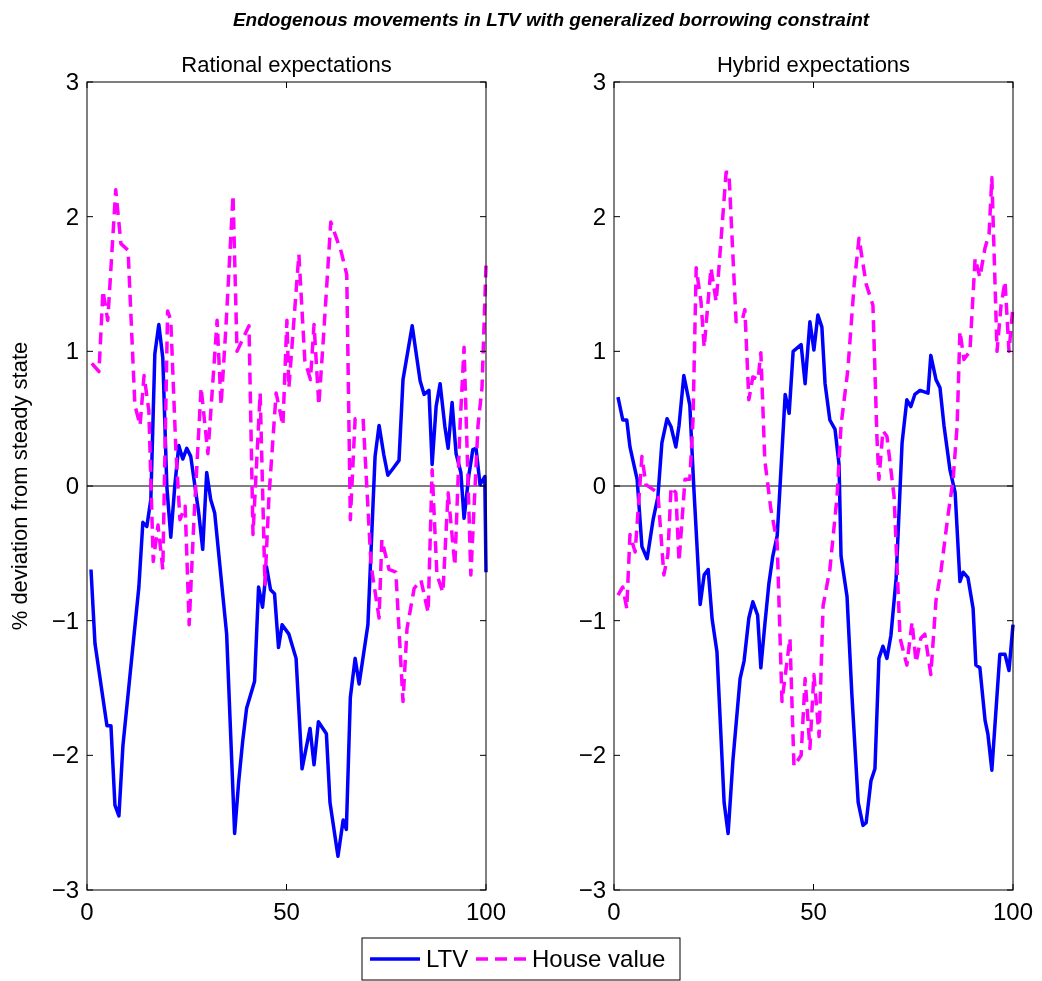 The image size is (1042, 981). I want to click on chart-subtitle: Hybrid expectations, so click(813, 64).